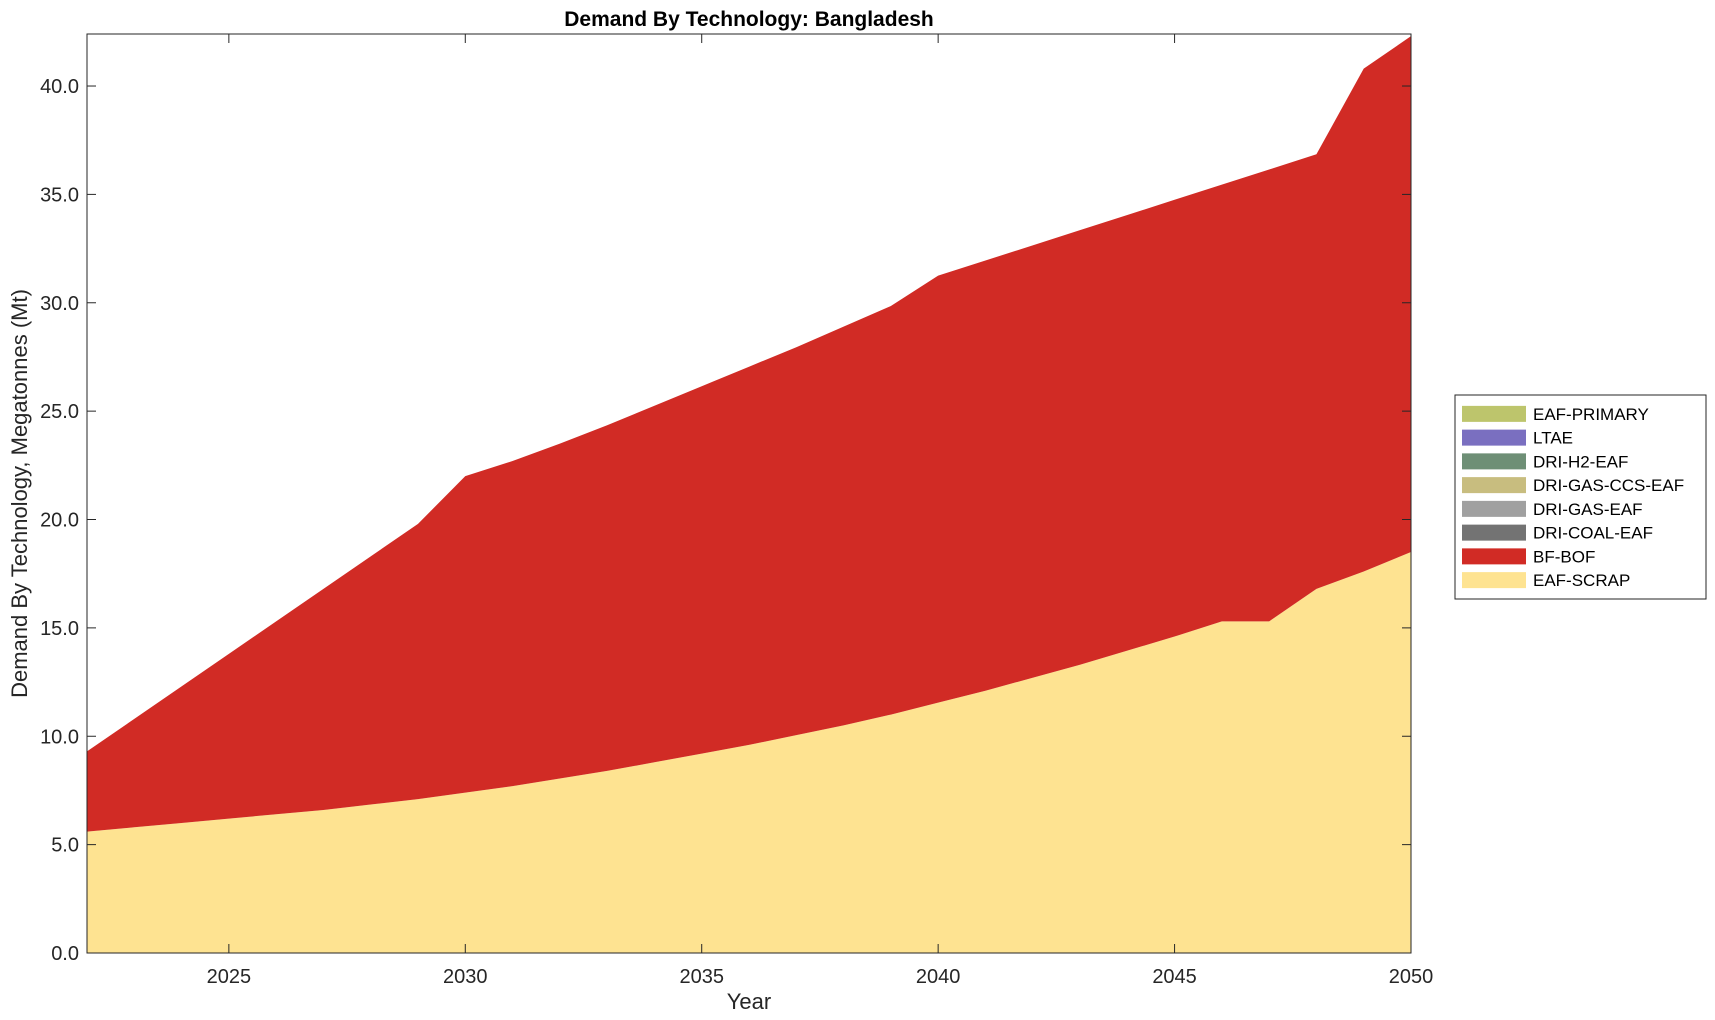 This screenshot has height=1020, width=1715. Describe the element at coordinates (59, 195) in the screenshot. I see `y-tick-label: 35.0` at that location.